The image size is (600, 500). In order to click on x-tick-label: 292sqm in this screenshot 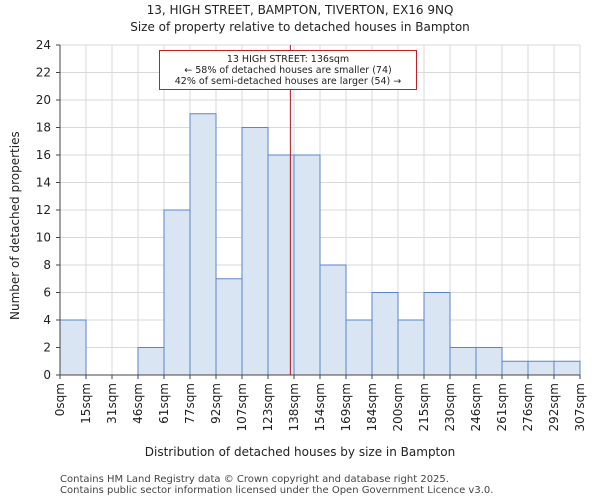, I will do `click(554, 407)`.